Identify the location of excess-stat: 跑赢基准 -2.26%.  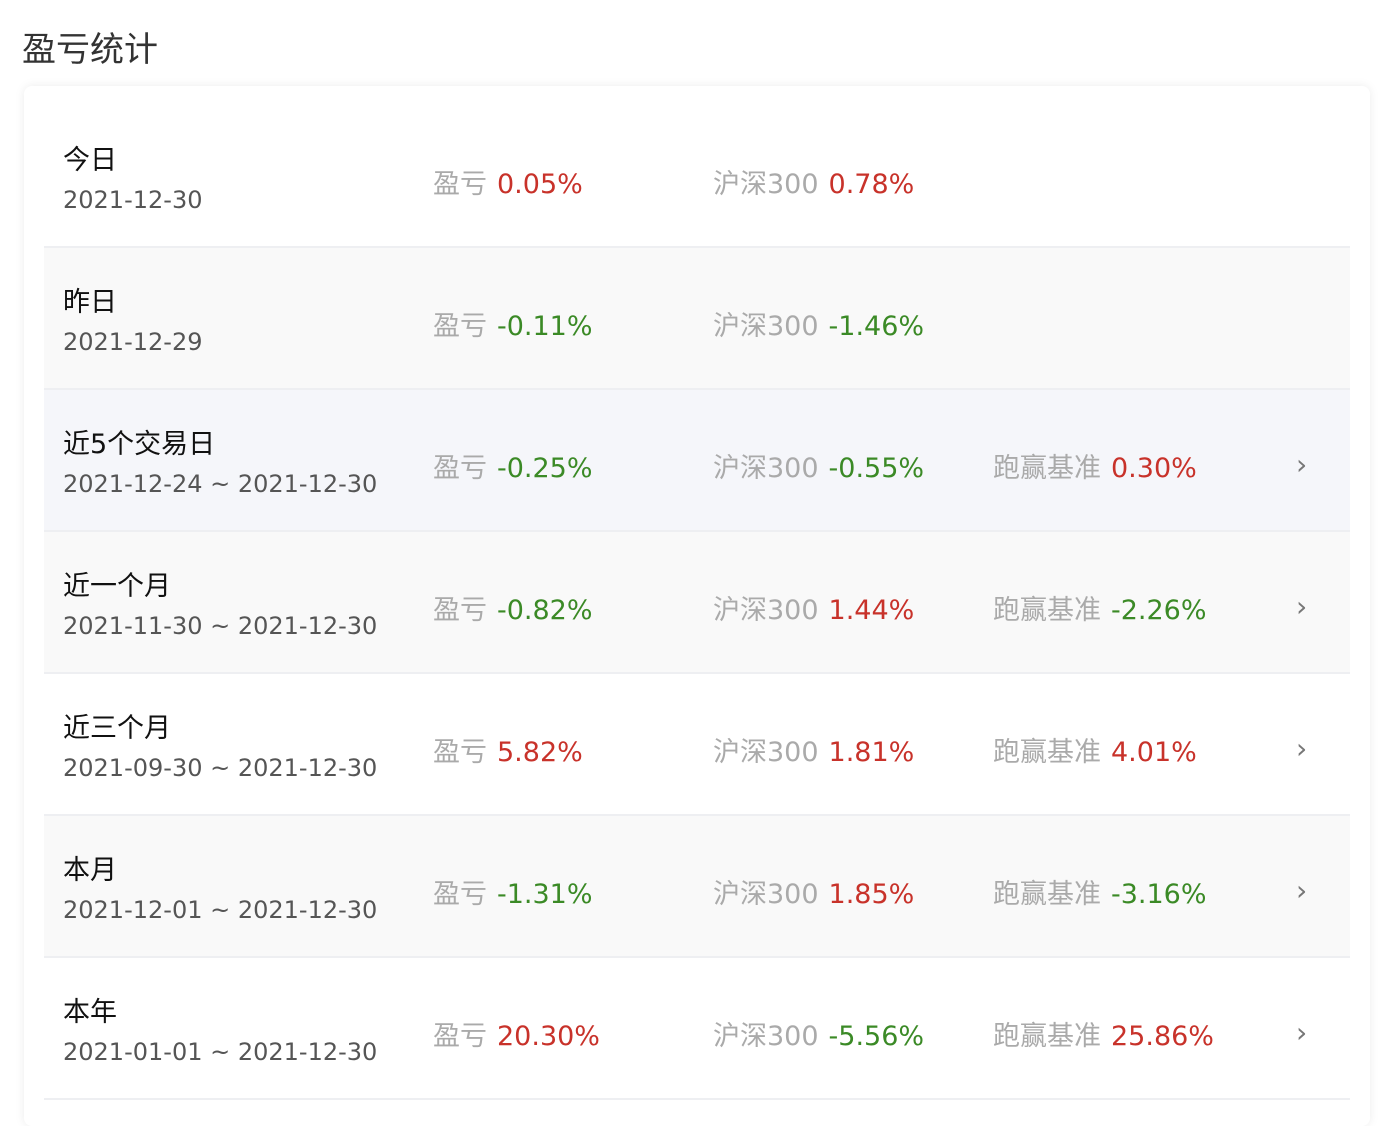
(1100, 607).